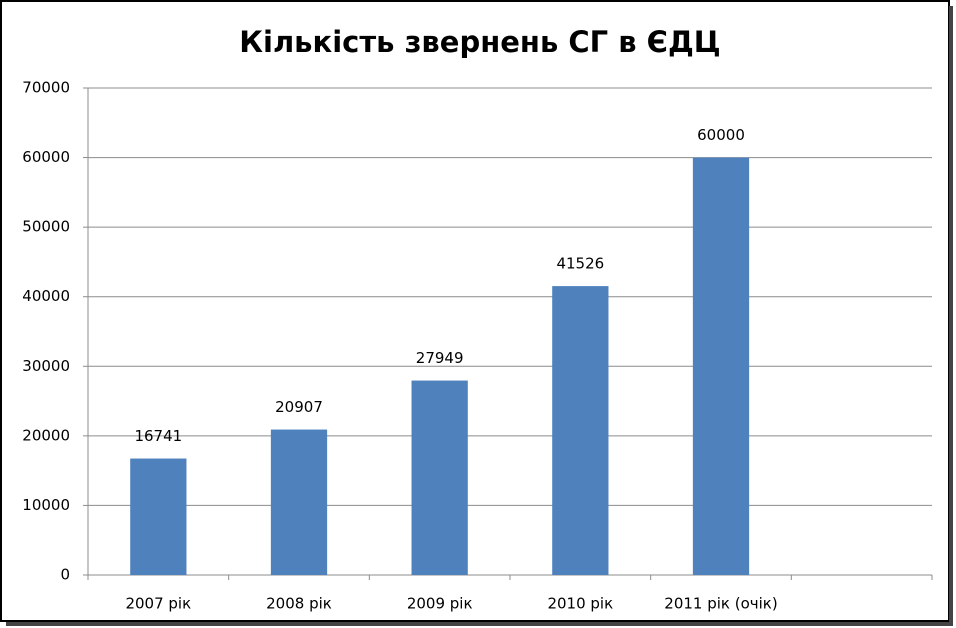 This screenshot has width=956, height=628. Describe the element at coordinates (721, 135) in the screenshot. I see `data-label: 60000` at that location.